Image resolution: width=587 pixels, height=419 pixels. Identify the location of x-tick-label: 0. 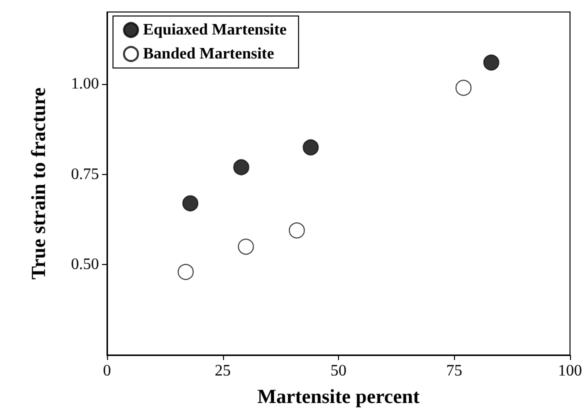
(107, 371).